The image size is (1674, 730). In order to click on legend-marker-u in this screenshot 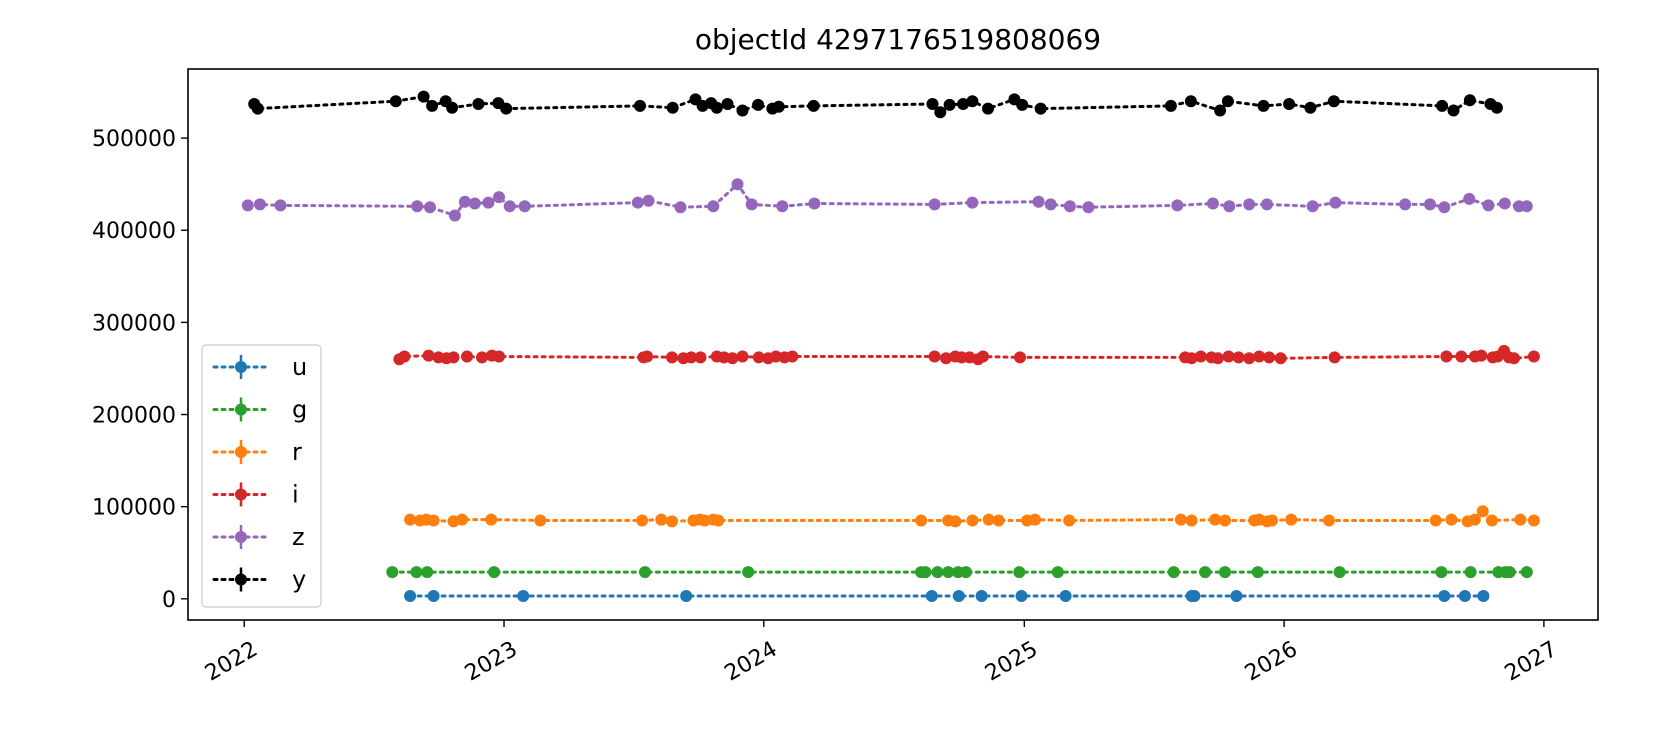, I will do `click(241, 367)`.